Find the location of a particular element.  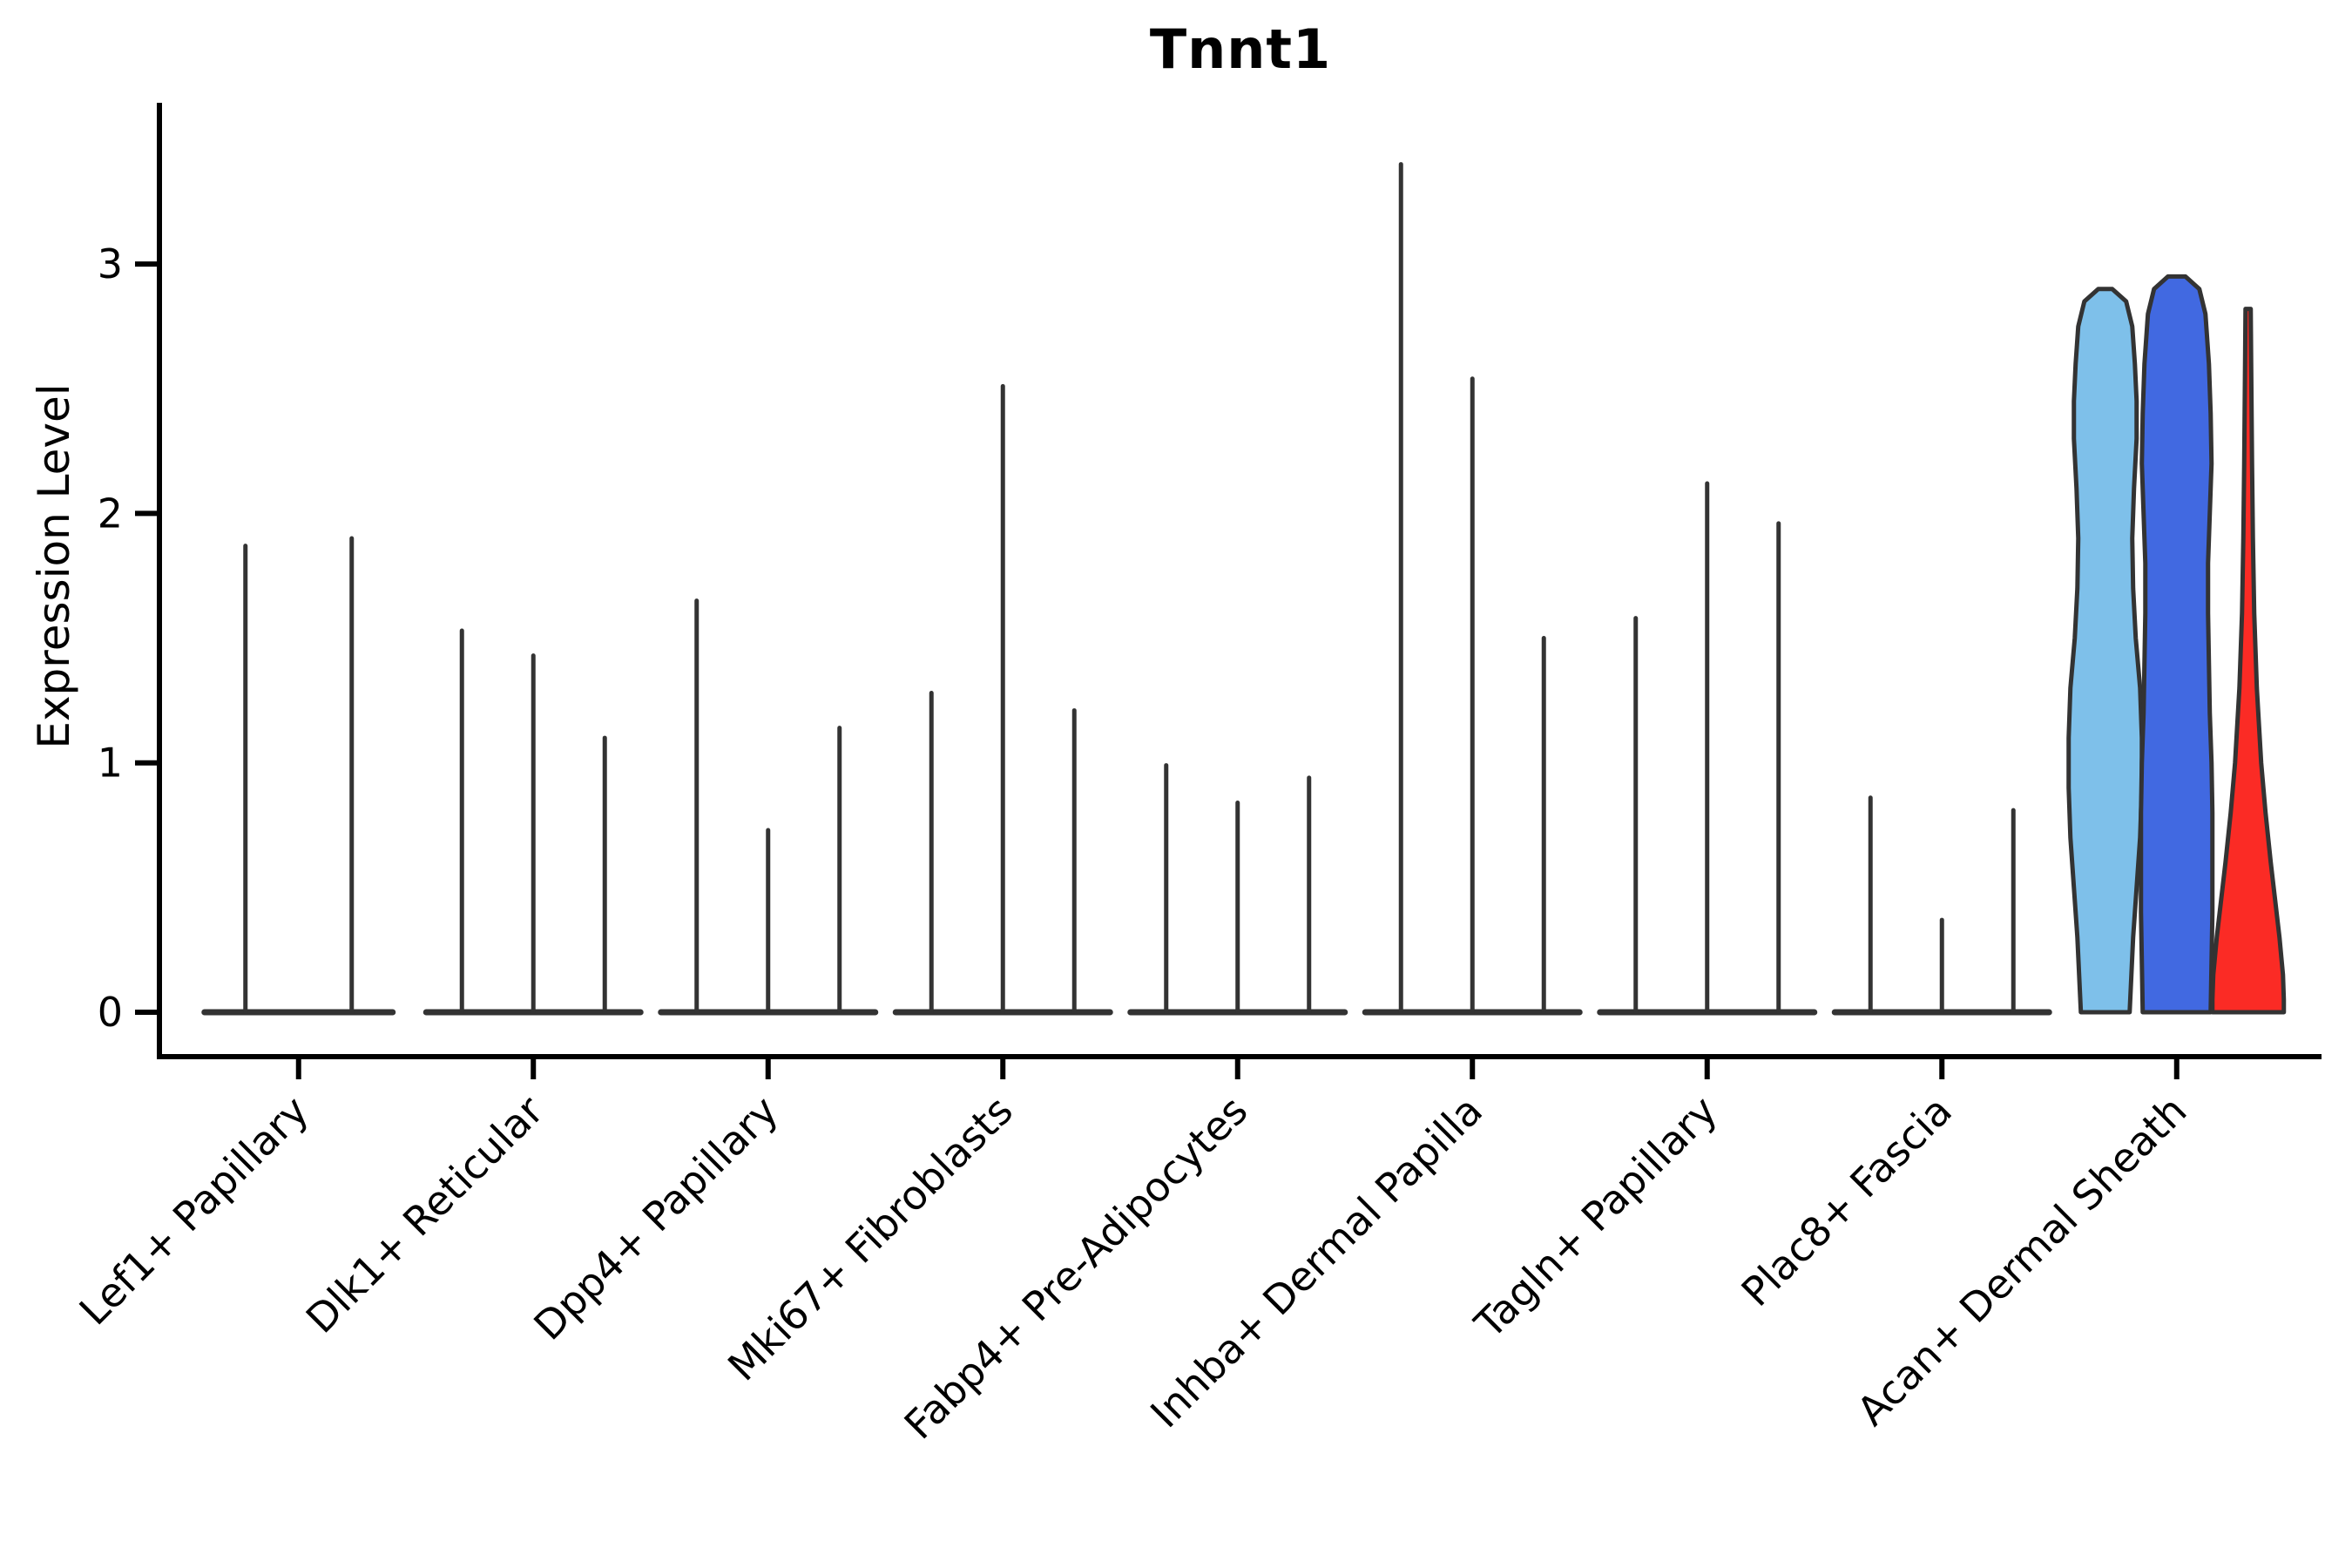

violin-body-blue is located at coordinates (2177, 644).